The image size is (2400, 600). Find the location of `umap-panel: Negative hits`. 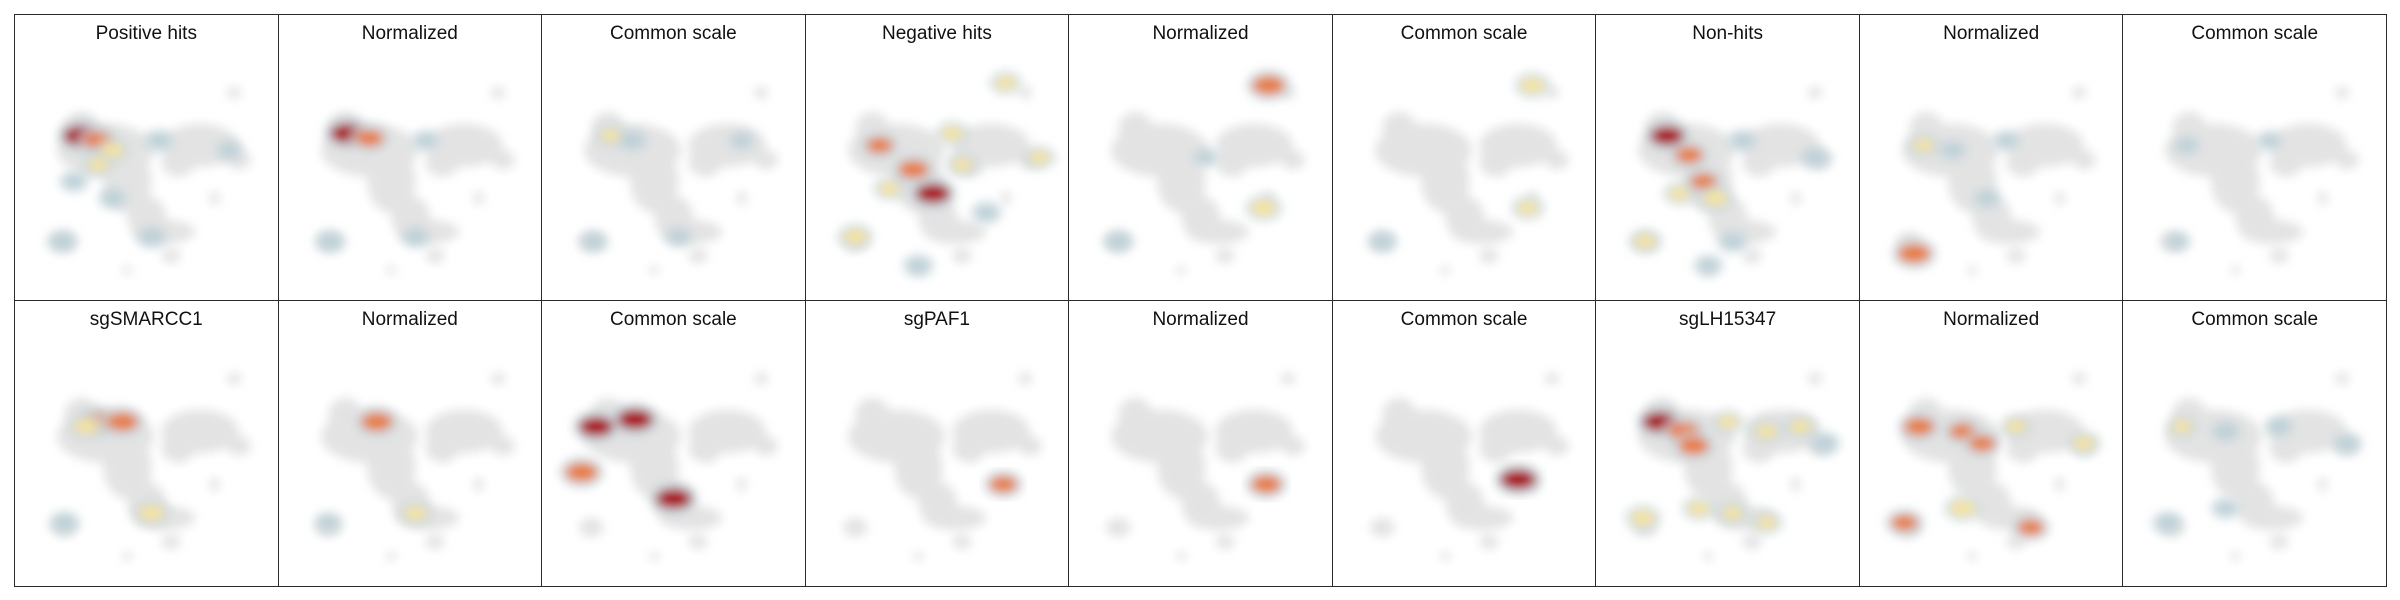

umap-panel: Negative hits is located at coordinates (937, 157).